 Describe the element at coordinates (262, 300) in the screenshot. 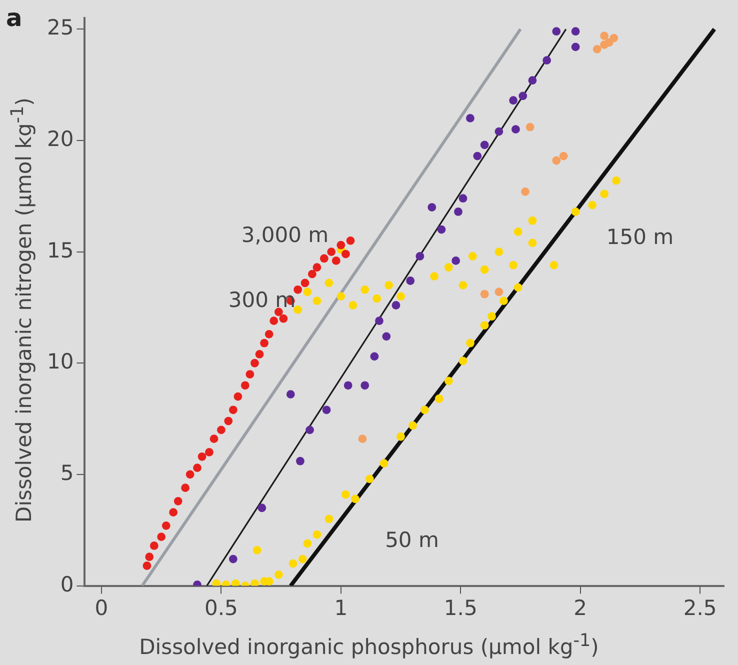

I see `annotation: 300 m` at that location.